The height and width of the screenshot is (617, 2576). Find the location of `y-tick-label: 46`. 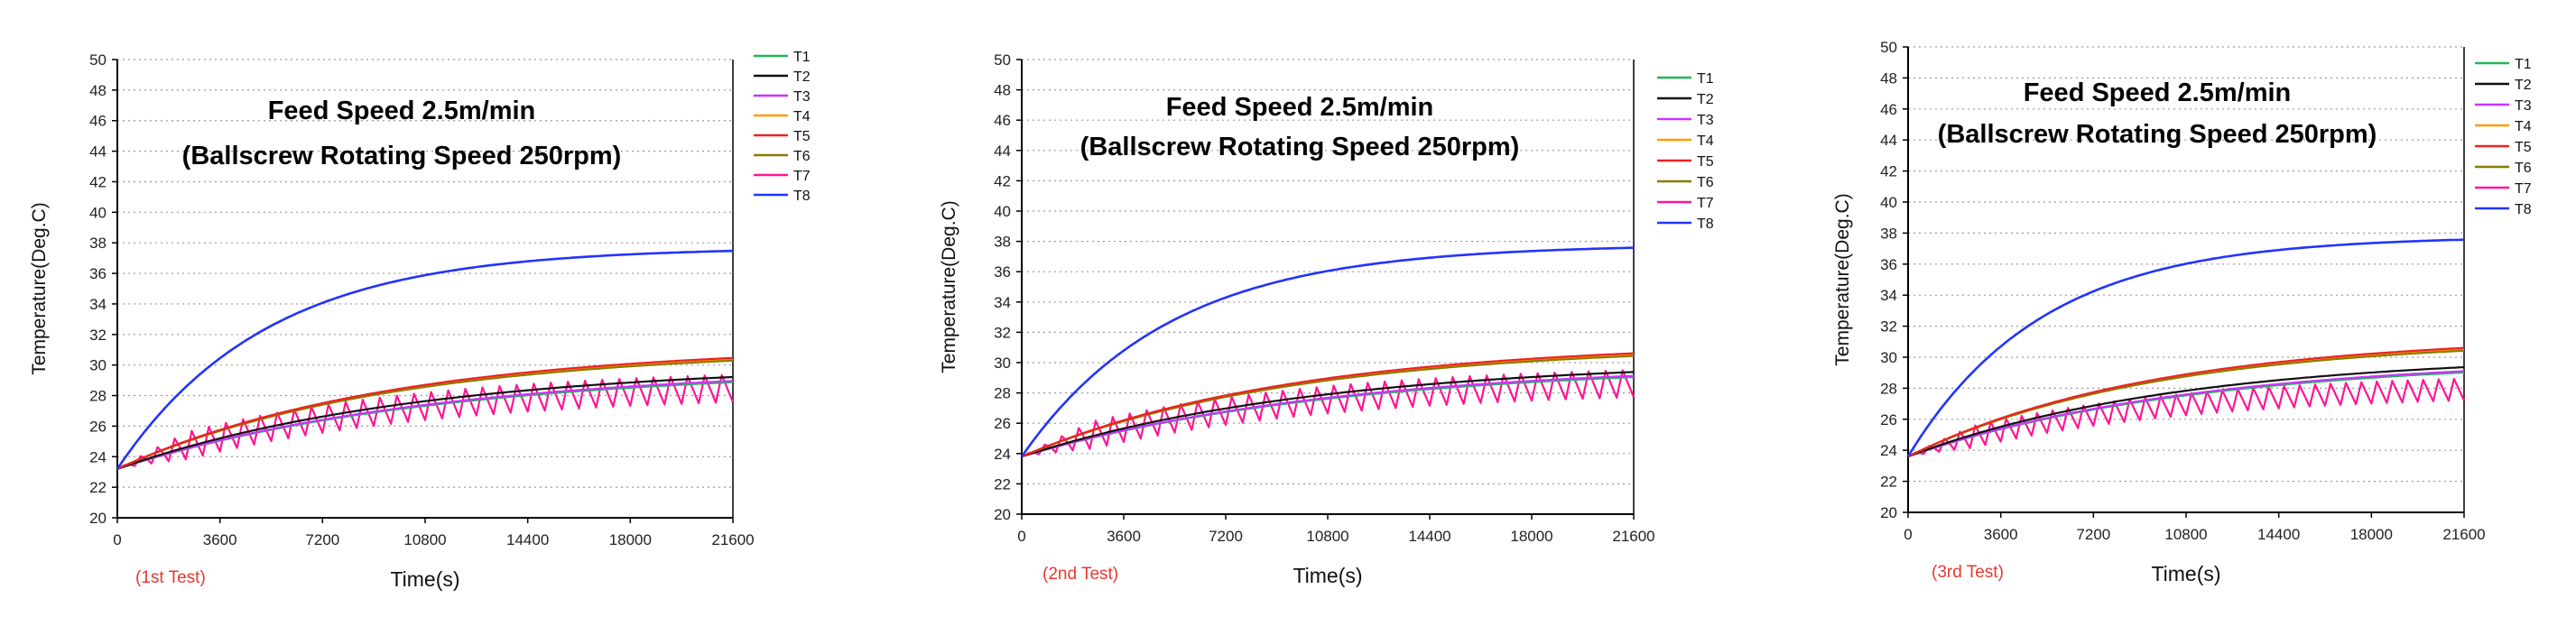

y-tick-label: 46 is located at coordinates (1002, 120).